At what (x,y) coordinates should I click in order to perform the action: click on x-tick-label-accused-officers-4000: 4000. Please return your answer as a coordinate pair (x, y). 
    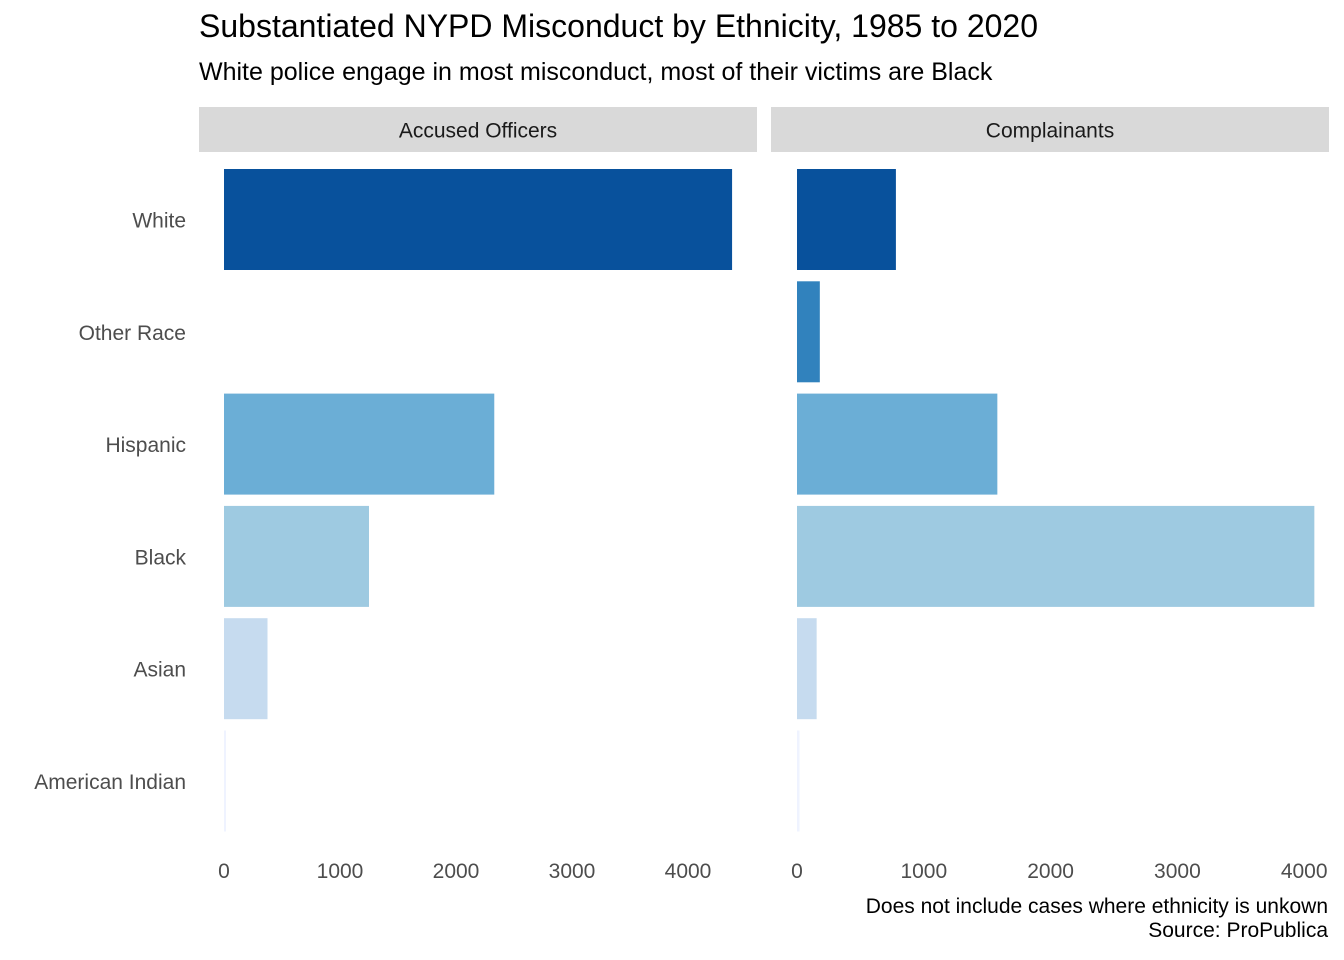
    Looking at the image, I should click on (688, 871).